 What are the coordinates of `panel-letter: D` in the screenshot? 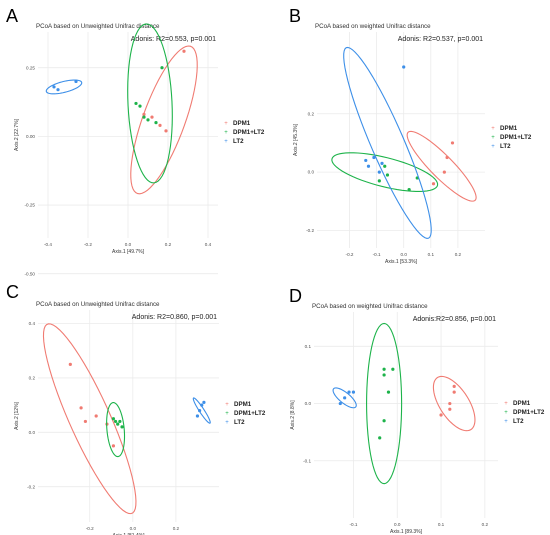 It's located at (295, 296).